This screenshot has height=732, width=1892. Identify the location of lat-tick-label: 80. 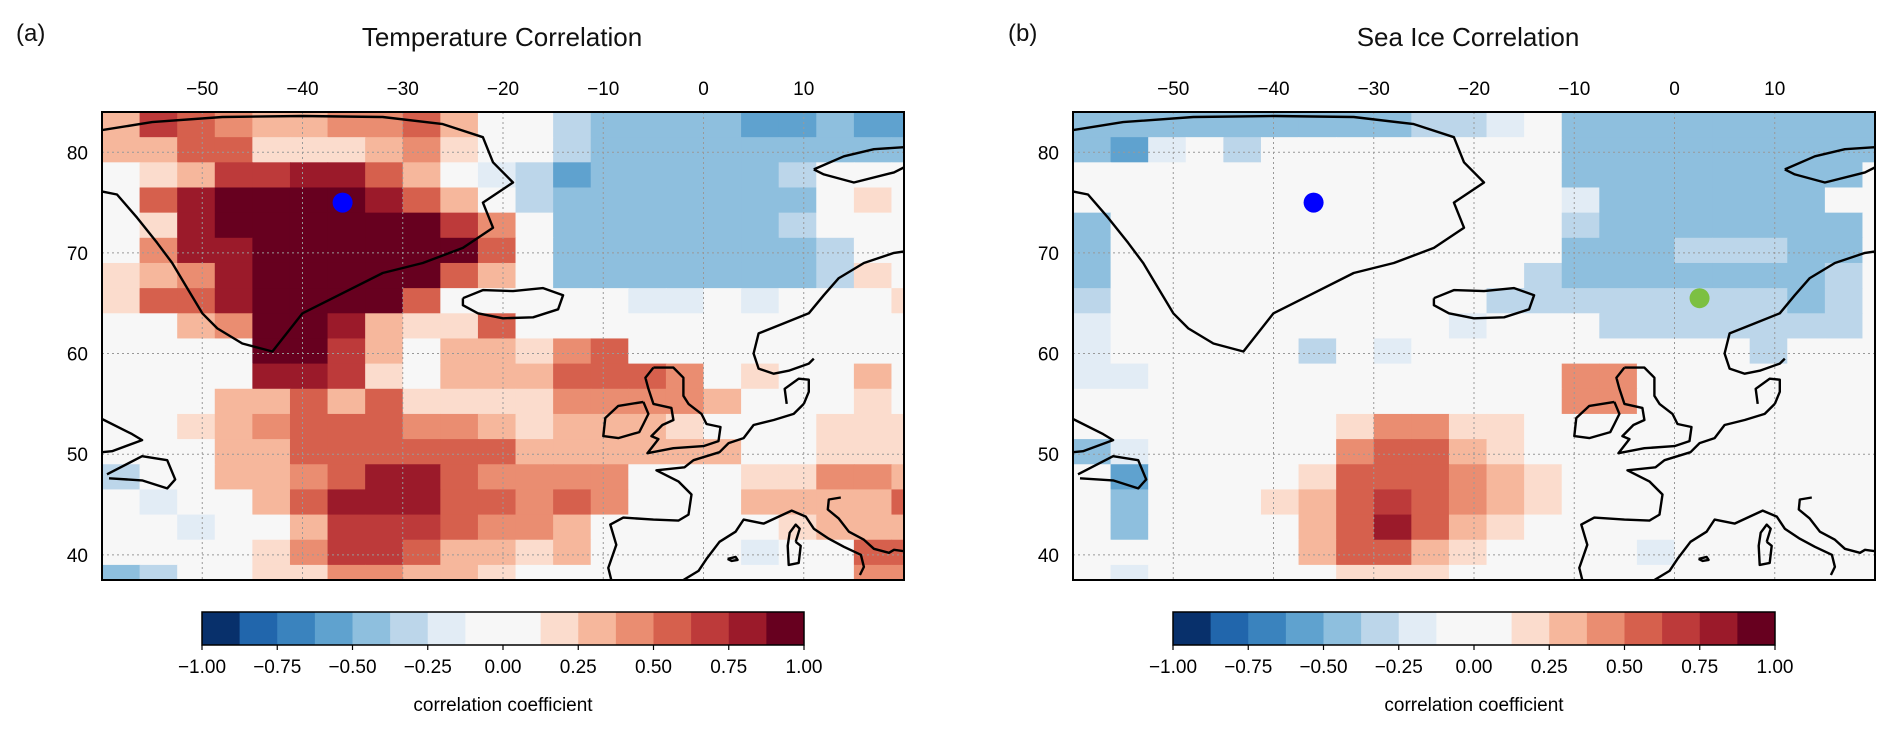
(1048, 153).